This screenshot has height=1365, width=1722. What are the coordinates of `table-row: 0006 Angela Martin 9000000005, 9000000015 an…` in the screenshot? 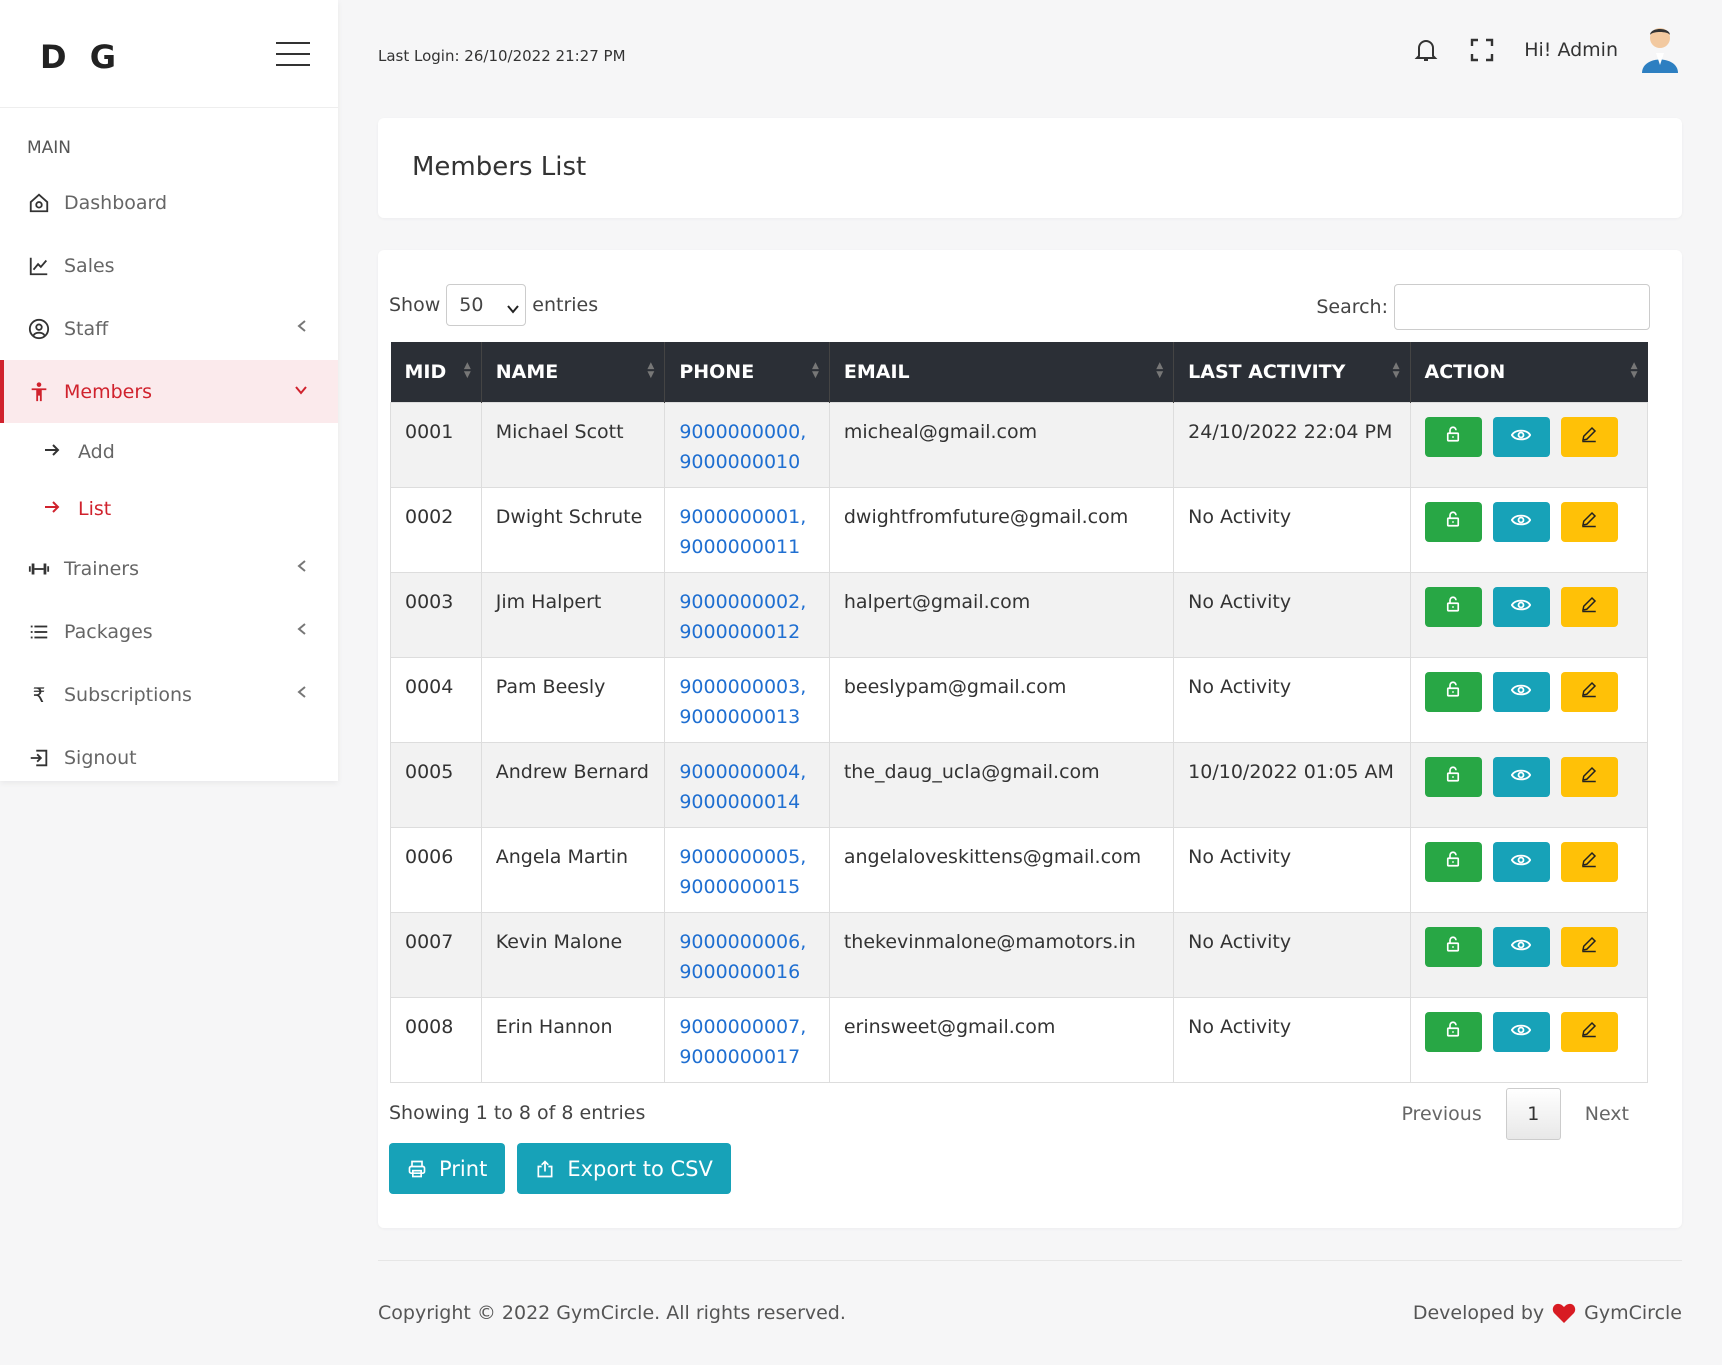 It's located at (1019, 869).